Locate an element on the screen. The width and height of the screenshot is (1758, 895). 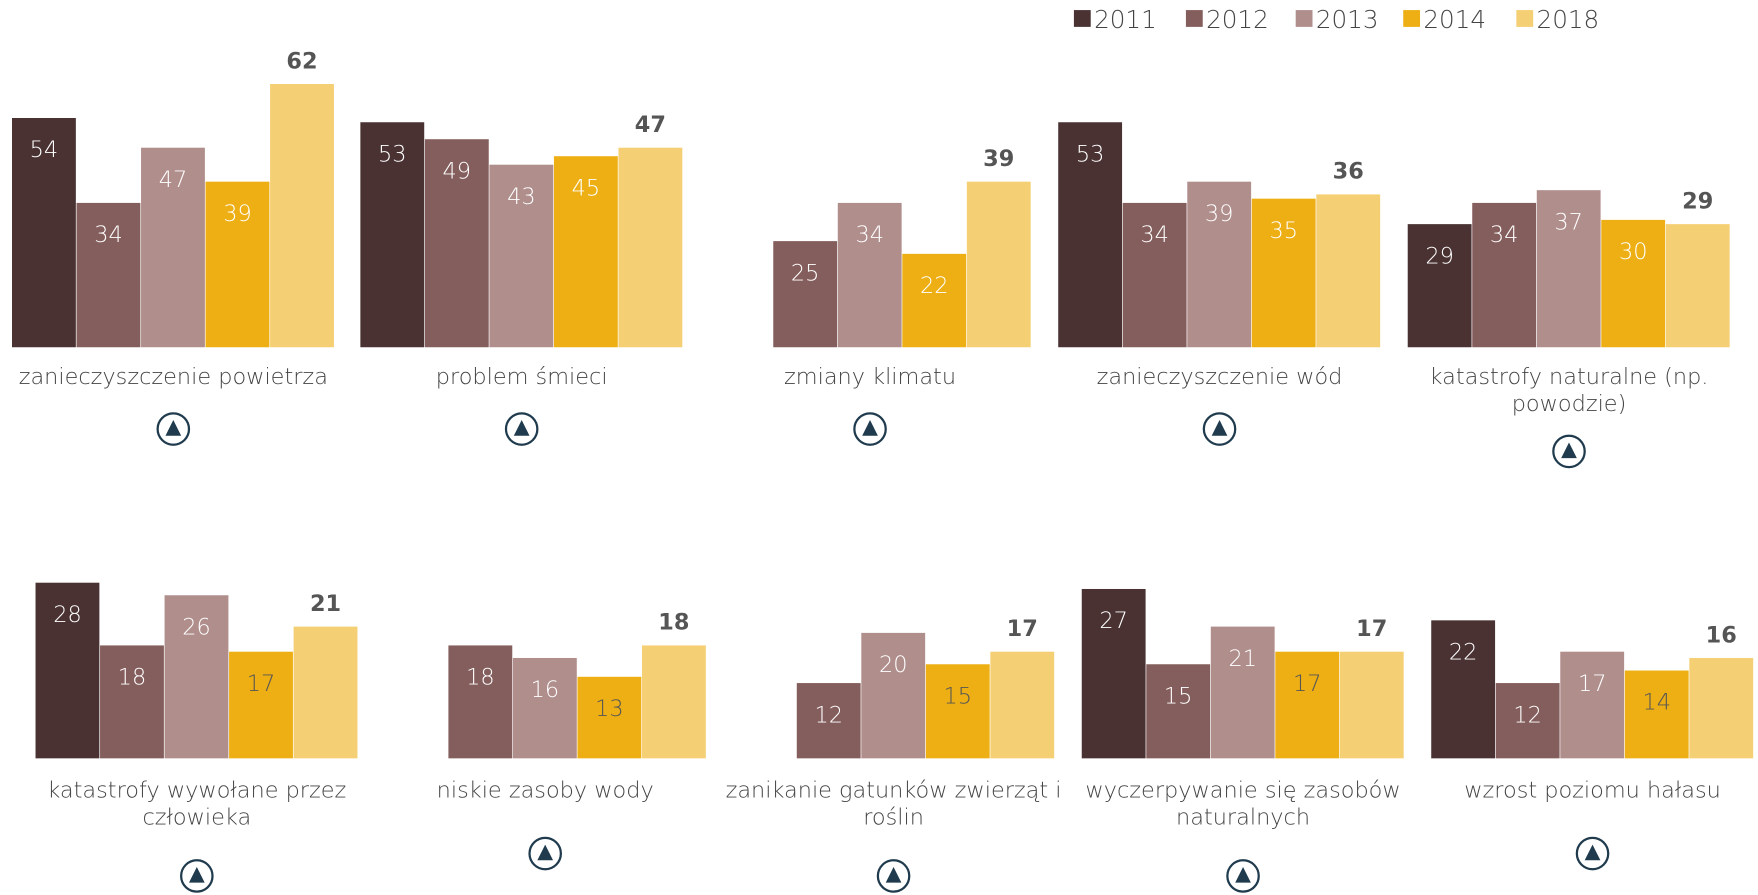
category-label: zmiany klimatu is located at coordinates (870, 377).